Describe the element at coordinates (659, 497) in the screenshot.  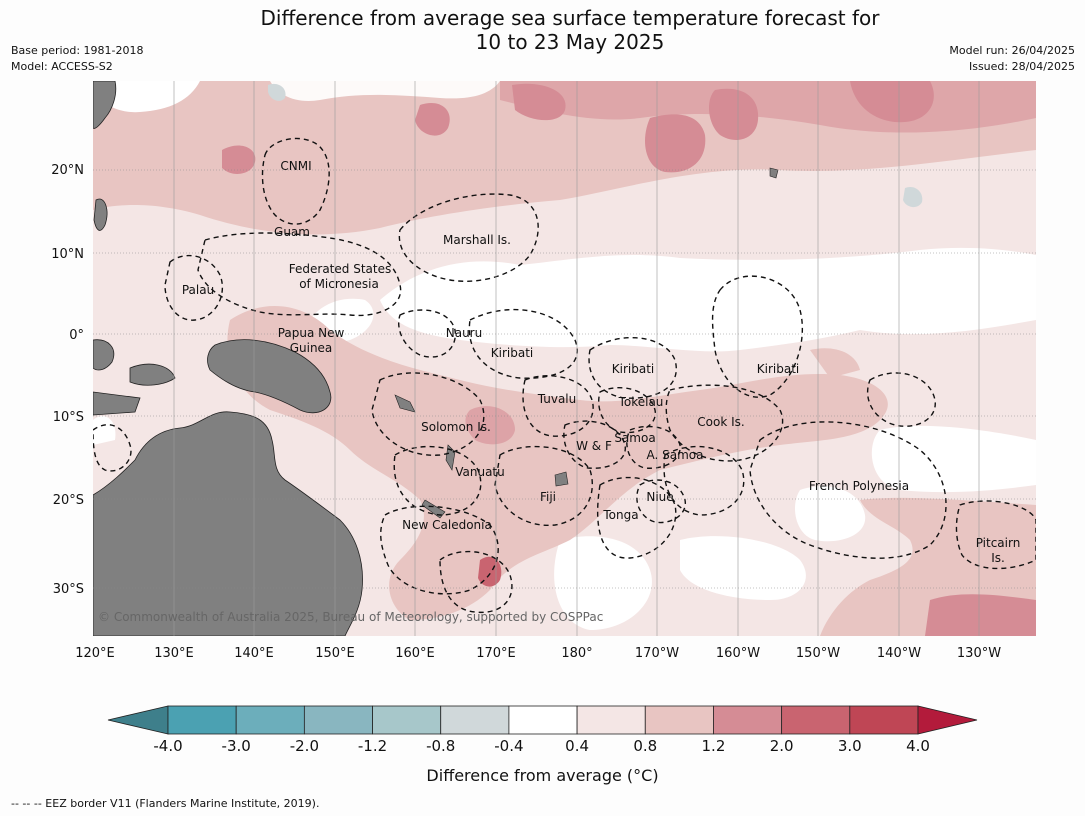
I see `label-niue: Niue` at that location.